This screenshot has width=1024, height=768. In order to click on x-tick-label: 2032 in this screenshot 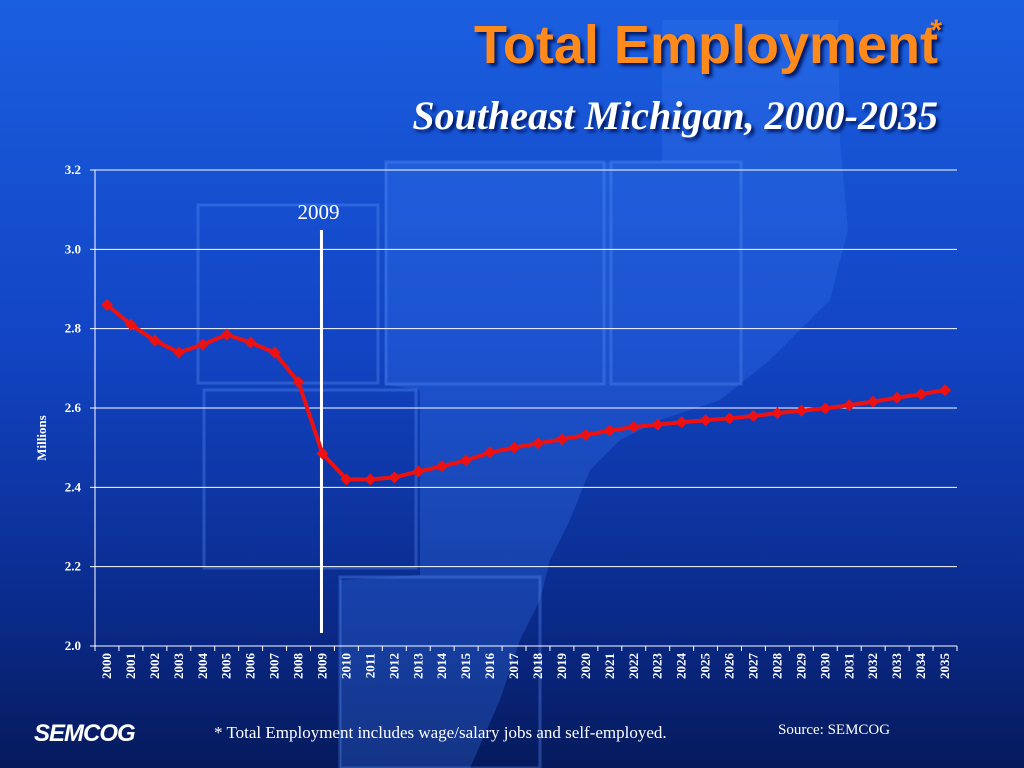, I will do `click(872, 666)`.